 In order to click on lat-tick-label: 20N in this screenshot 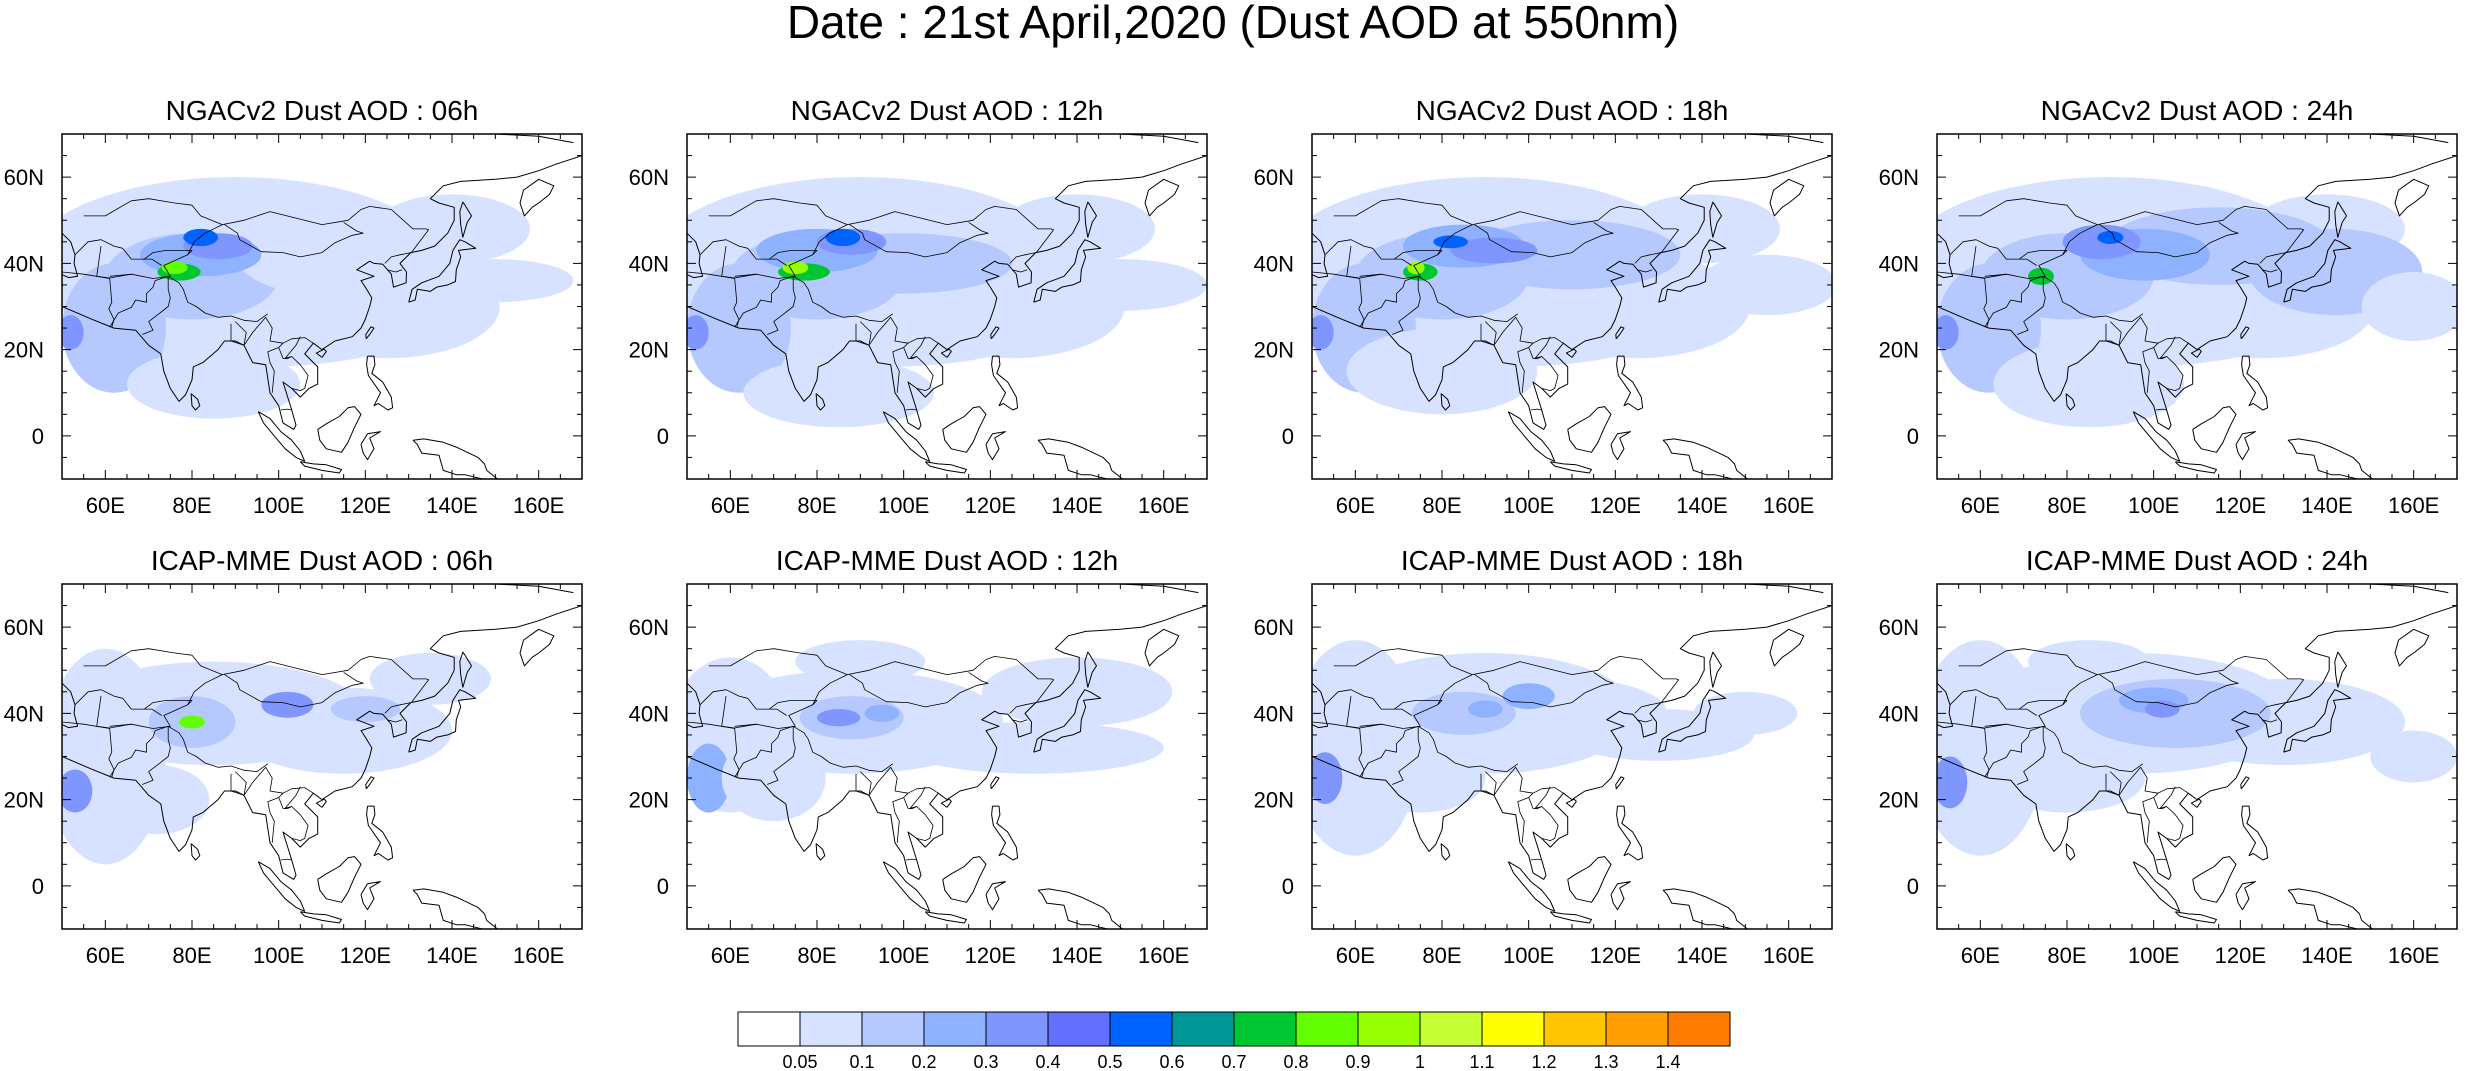, I will do `click(24, 800)`.